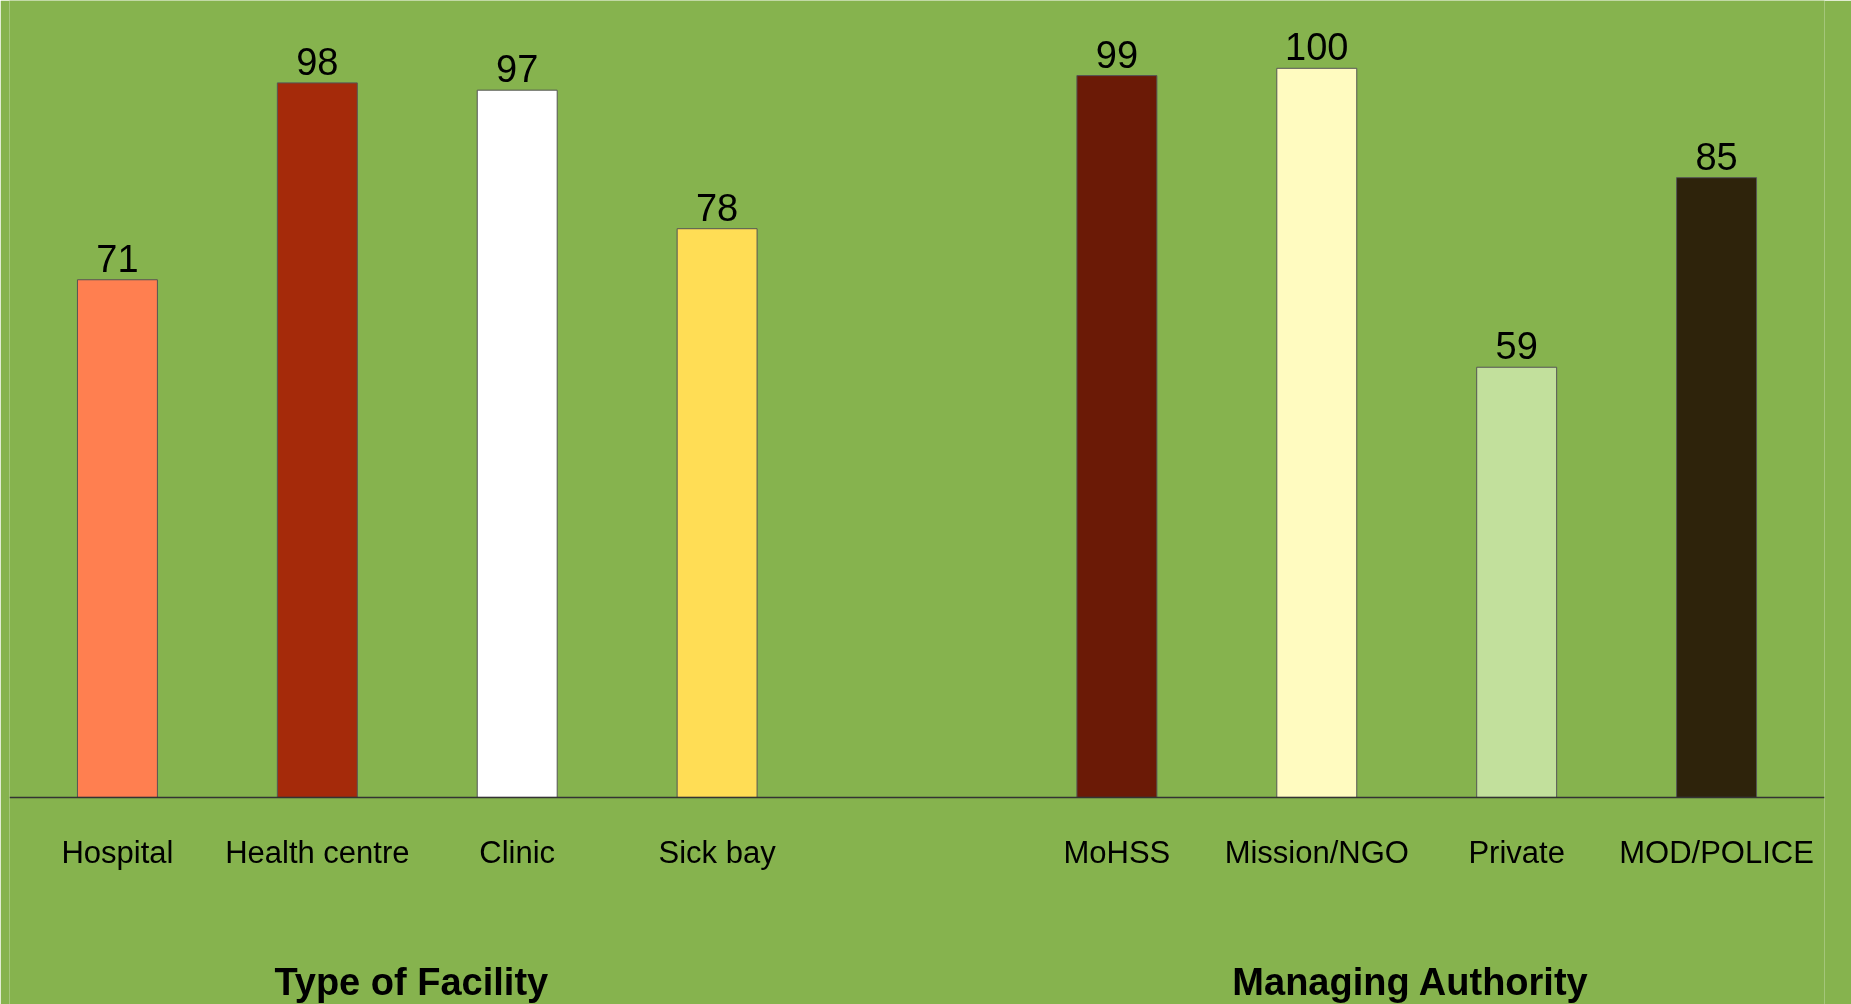  What do you see at coordinates (1316, 852) in the screenshot?
I see `x-tick-label: Mission/NGO` at bounding box center [1316, 852].